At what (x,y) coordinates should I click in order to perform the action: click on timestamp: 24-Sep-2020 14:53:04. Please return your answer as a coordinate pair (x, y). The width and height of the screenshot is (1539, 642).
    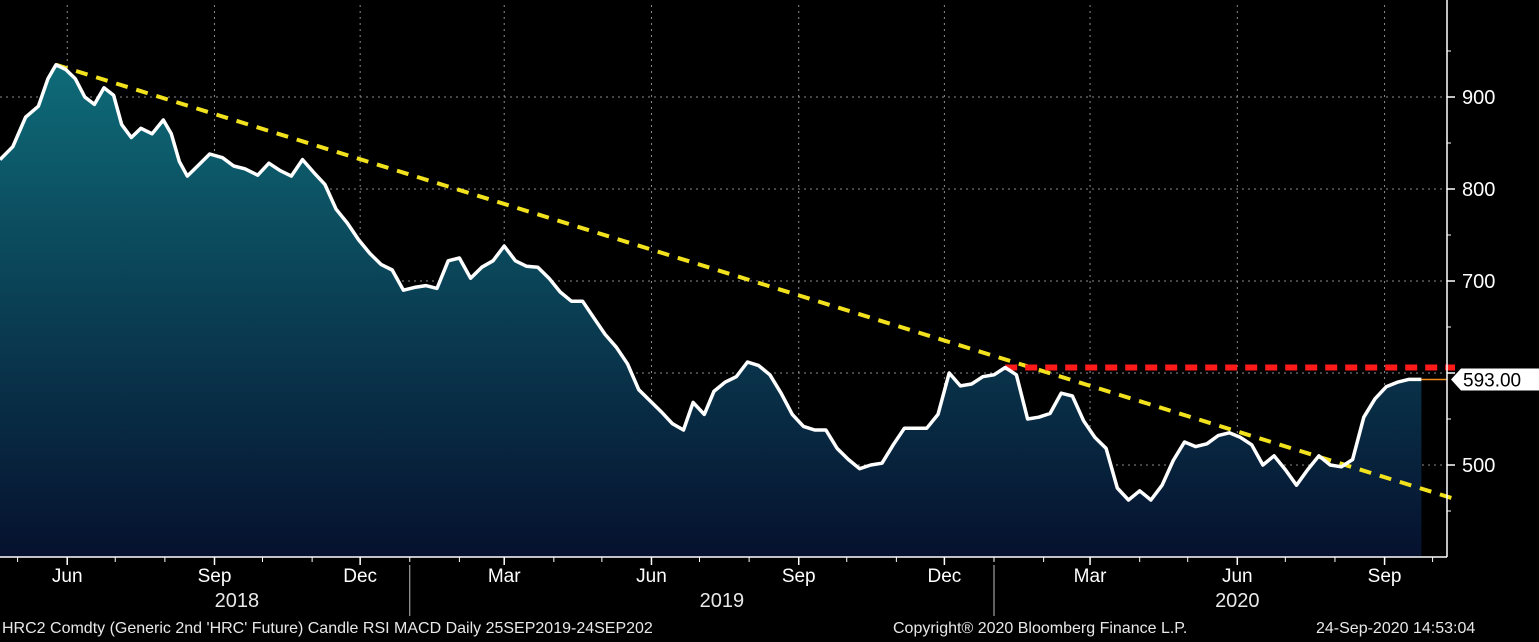
    Looking at the image, I should click on (1396, 628).